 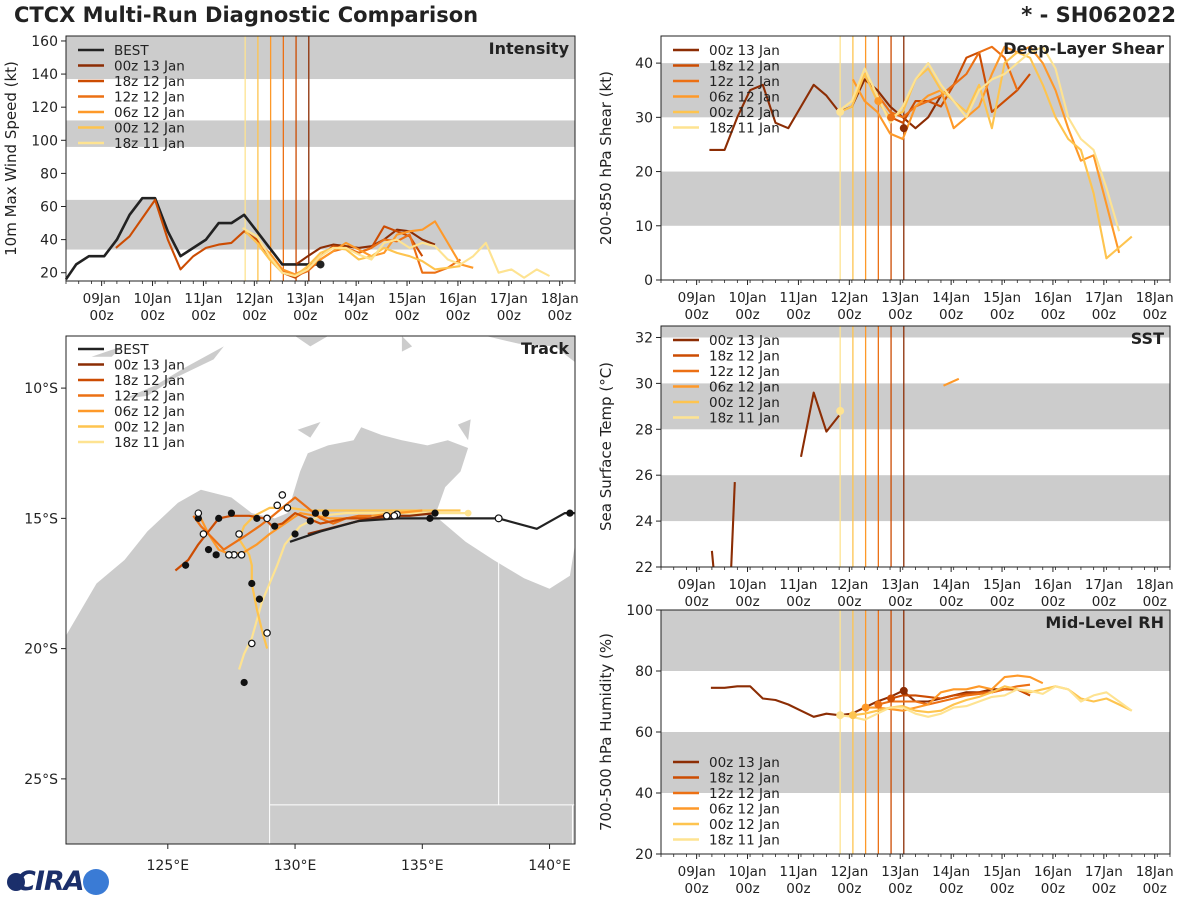 What do you see at coordinates (644, 476) in the screenshot?
I see `y-tick-label: 26` at bounding box center [644, 476].